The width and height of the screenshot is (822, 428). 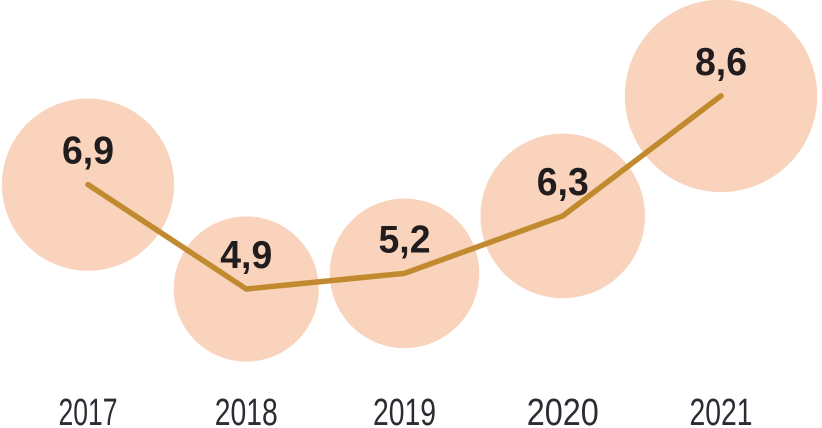 What do you see at coordinates (246, 255) in the screenshot?
I see `value-label-2018: 4,9` at bounding box center [246, 255].